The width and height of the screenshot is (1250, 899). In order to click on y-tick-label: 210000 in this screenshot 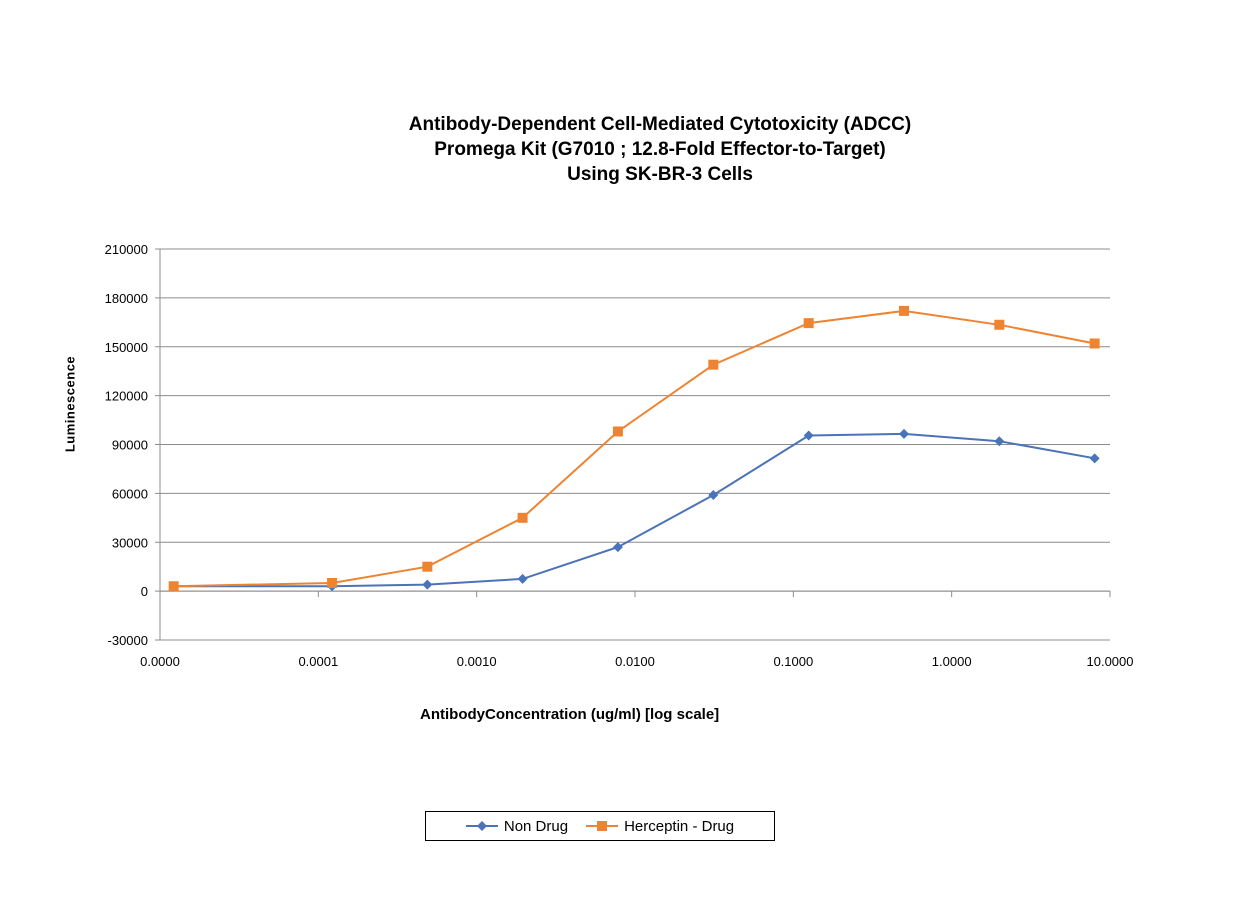, I will do `click(126, 249)`.